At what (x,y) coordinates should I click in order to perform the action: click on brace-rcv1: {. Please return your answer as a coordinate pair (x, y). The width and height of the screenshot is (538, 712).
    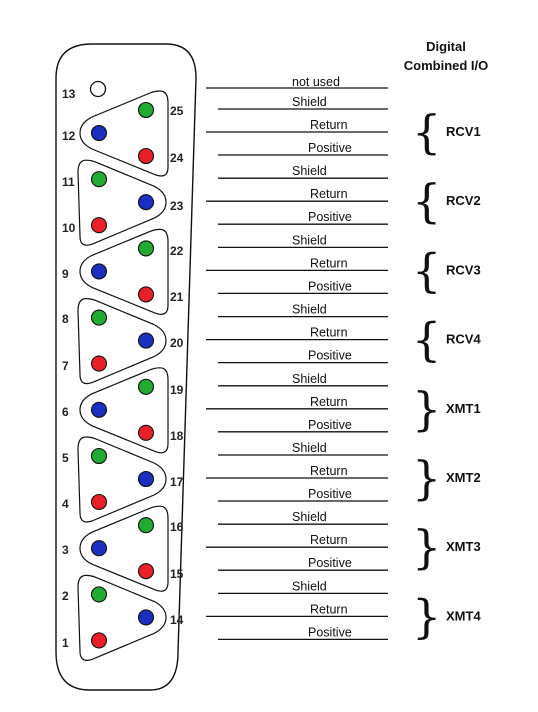
    Looking at the image, I should click on (426, 132).